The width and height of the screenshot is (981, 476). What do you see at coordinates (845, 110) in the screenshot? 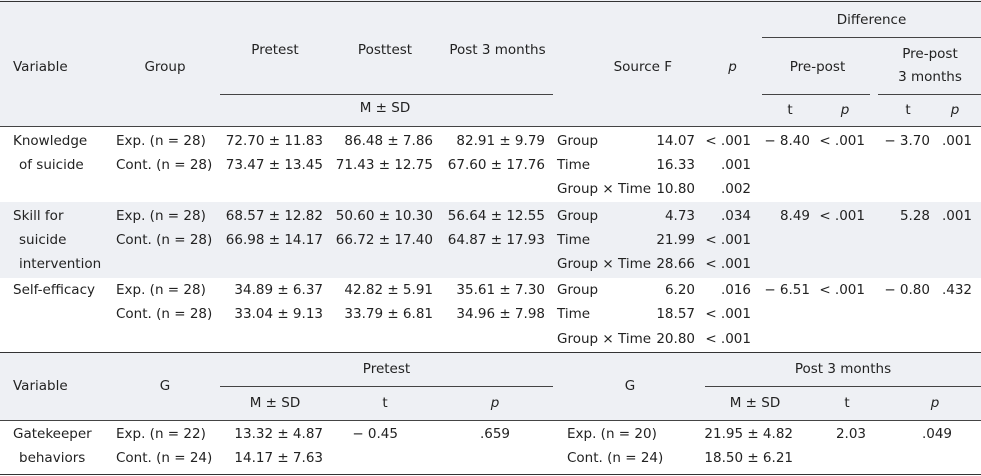
I see `header-p-prepost: p` at bounding box center [845, 110].